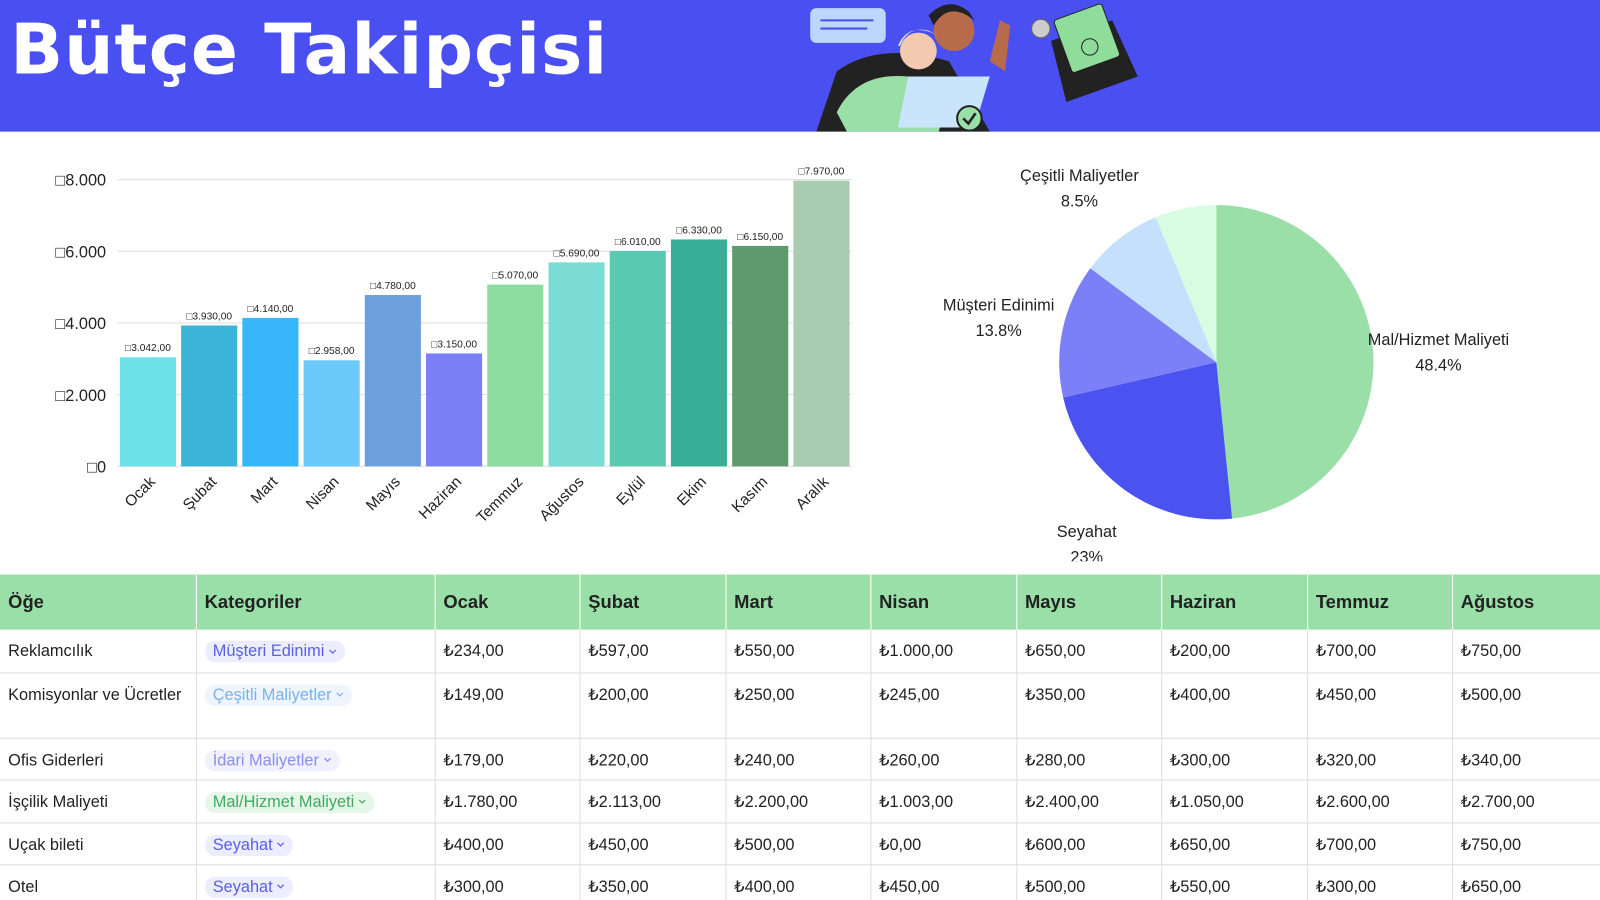 The height and width of the screenshot is (900, 1600). I want to click on x-tick-label: Şubat, so click(200, 493).